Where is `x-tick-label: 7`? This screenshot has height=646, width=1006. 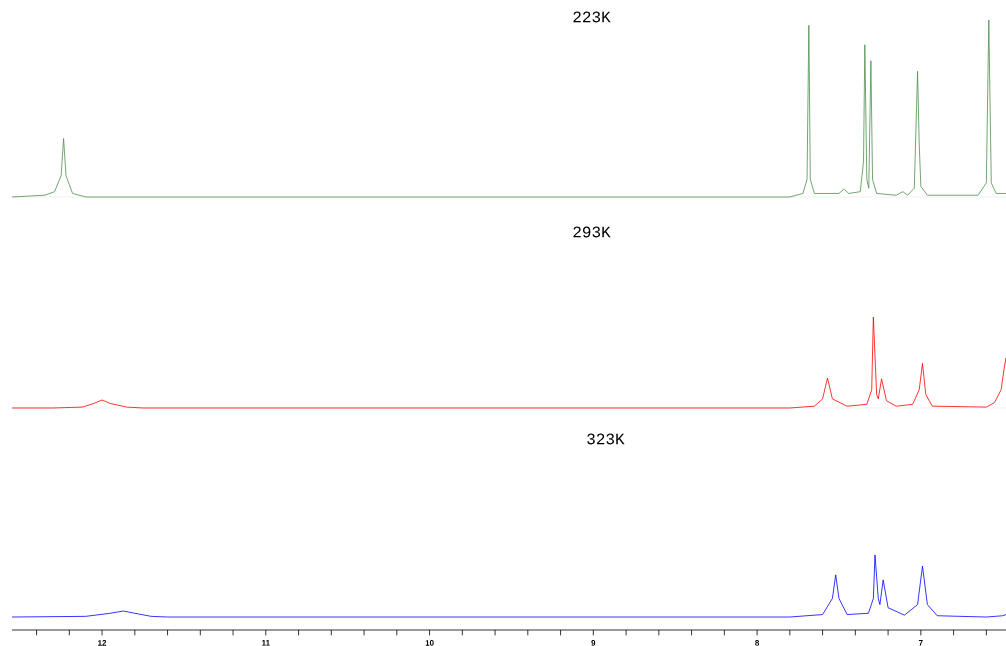
x-tick-label: 7 is located at coordinates (920, 643).